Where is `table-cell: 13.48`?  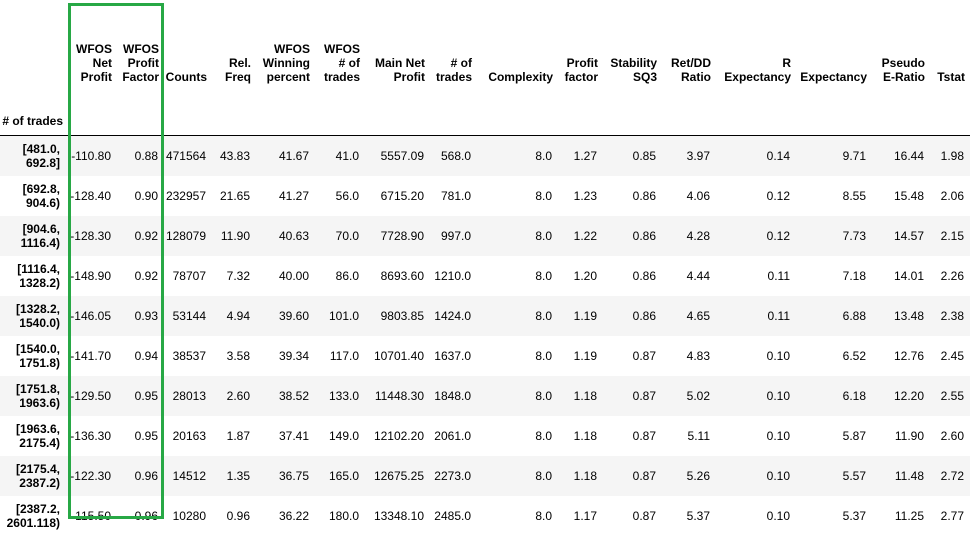 table-cell: 13.48 is located at coordinates (901, 316).